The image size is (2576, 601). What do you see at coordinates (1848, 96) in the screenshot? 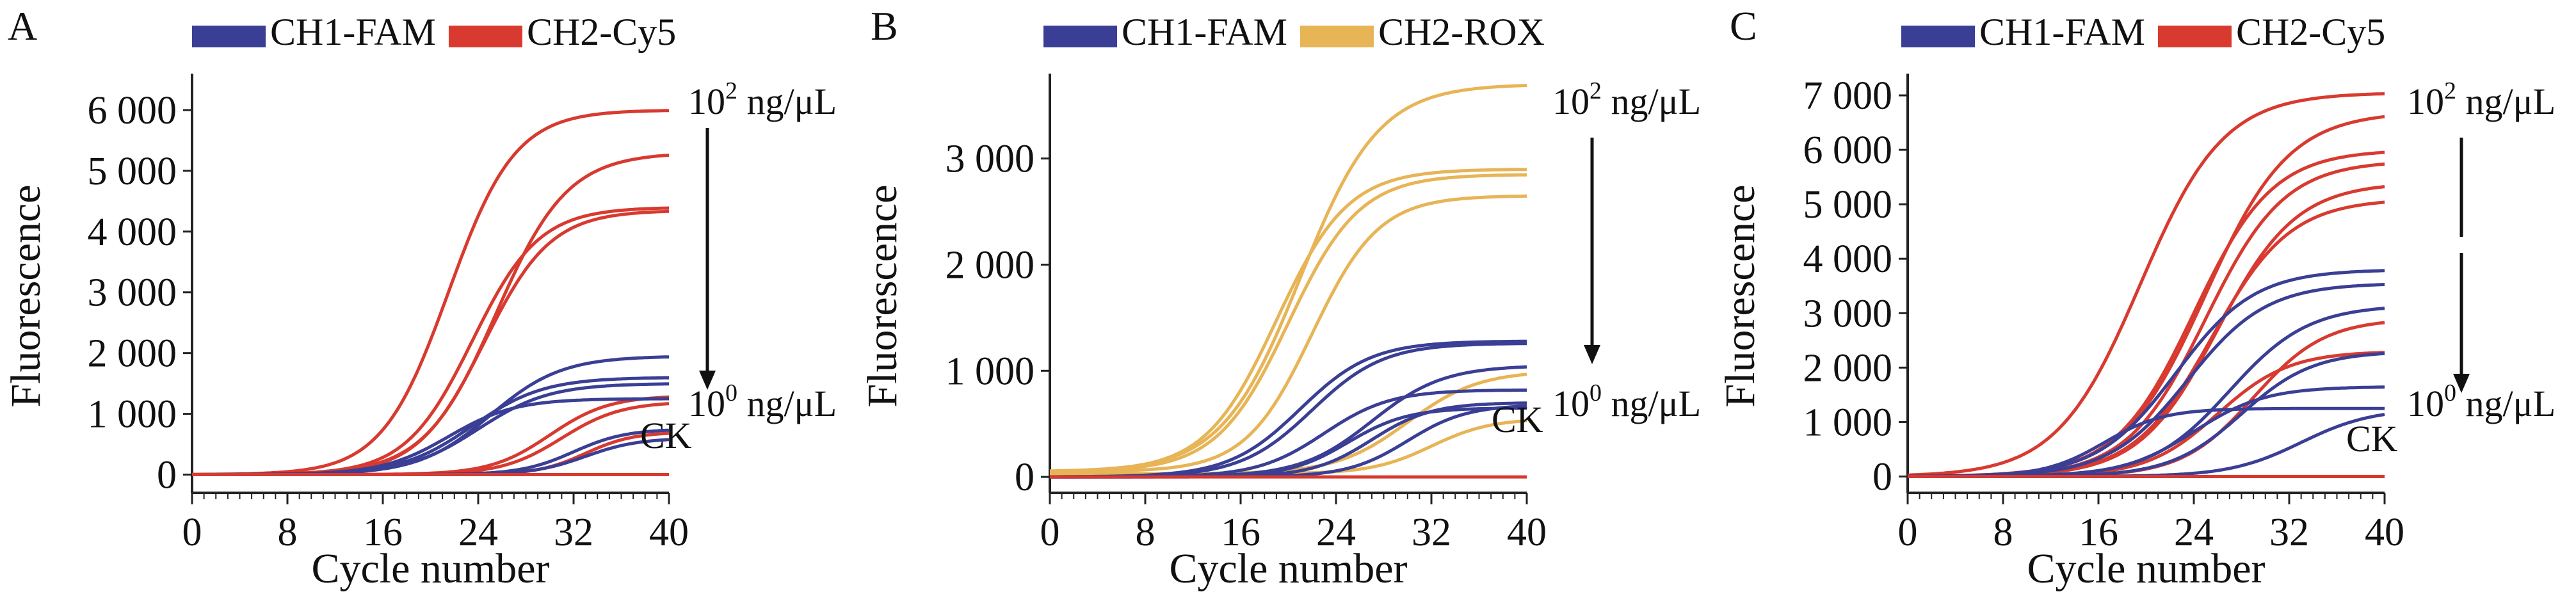
I see `y-tick-label: 7 000` at bounding box center [1848, 96].